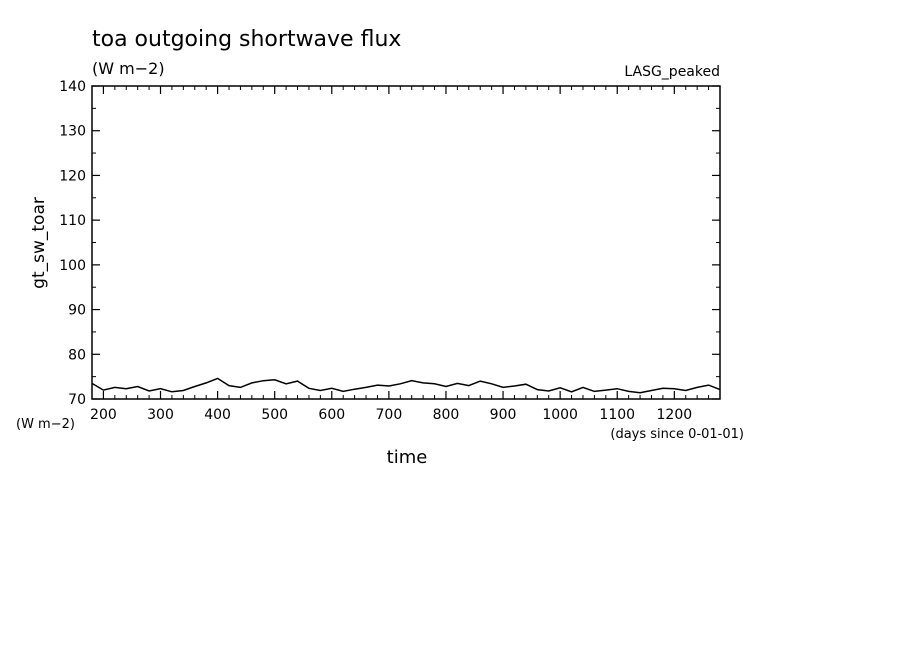 The image size is (904, 654). Describe the element at coordinates (160, 415) in the screenshot. I see `x-tick-label: 300` at that location.